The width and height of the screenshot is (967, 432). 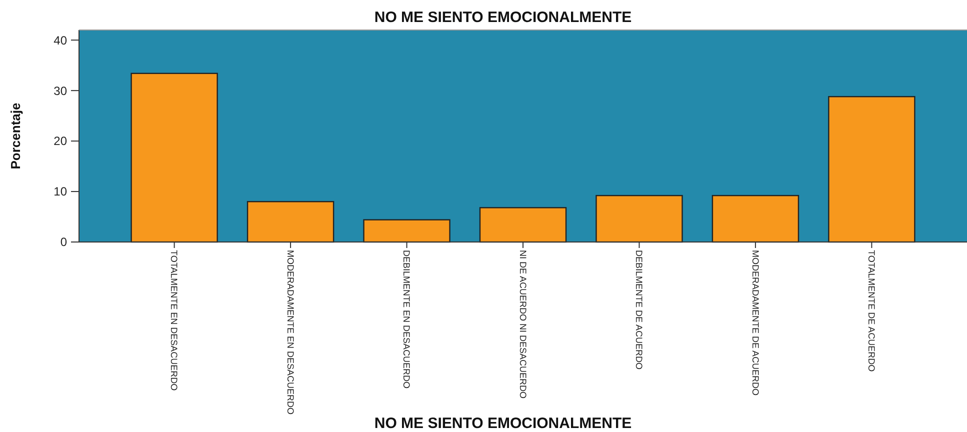 What do you see at coordinates (639, 310) in the screenshot?
I see `x-tick-label: DEBILMENTE DE ACUERDO` at bounding box center [639, 310].